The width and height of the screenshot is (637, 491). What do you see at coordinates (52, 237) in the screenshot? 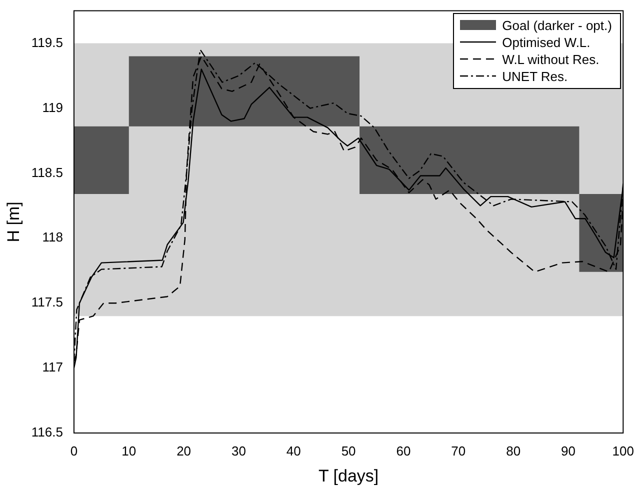
I see `y-tick-label: 118` at bounding box center [52, 237].